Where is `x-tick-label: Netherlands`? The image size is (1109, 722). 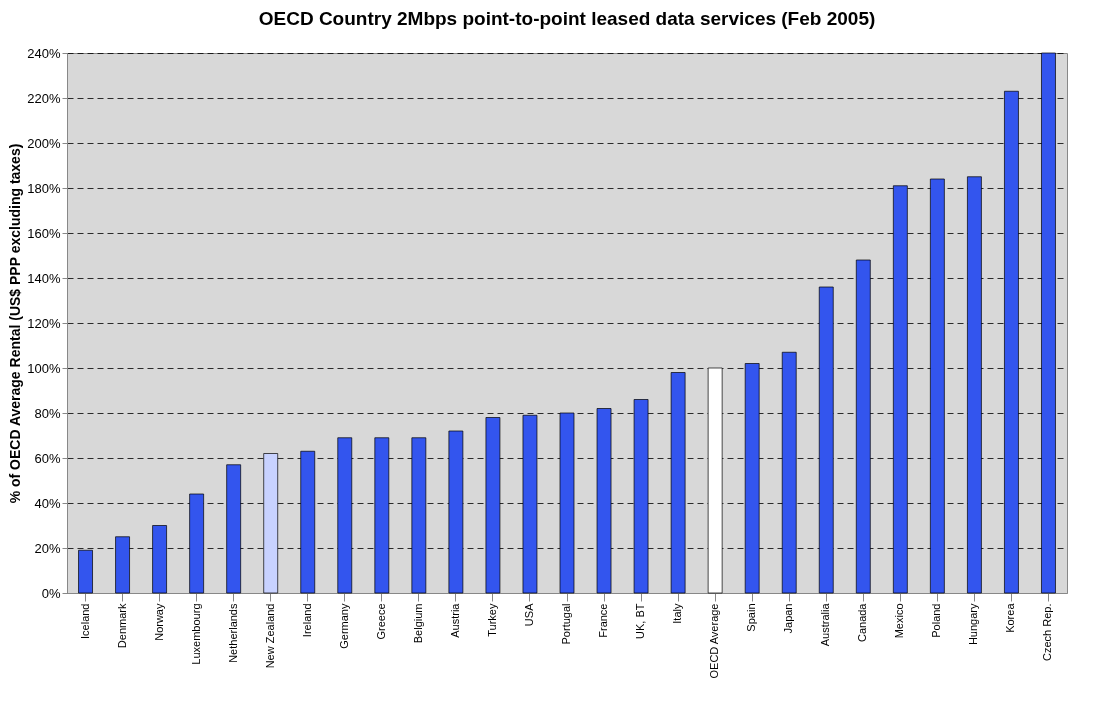 x-tick-label: Netherlands is located at coordinates (232, 633).